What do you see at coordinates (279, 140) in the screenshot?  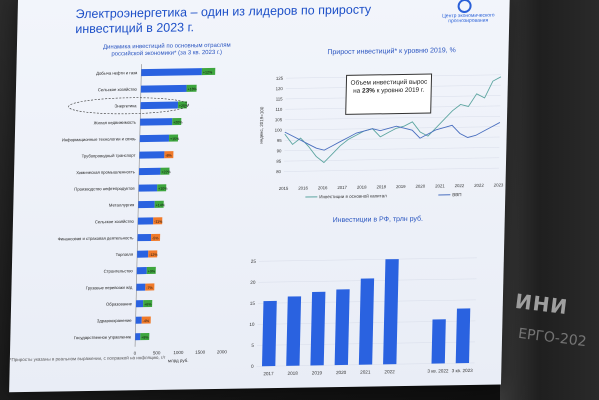 I see `growth-y-tick: 95` at bounding box center [279, 140].